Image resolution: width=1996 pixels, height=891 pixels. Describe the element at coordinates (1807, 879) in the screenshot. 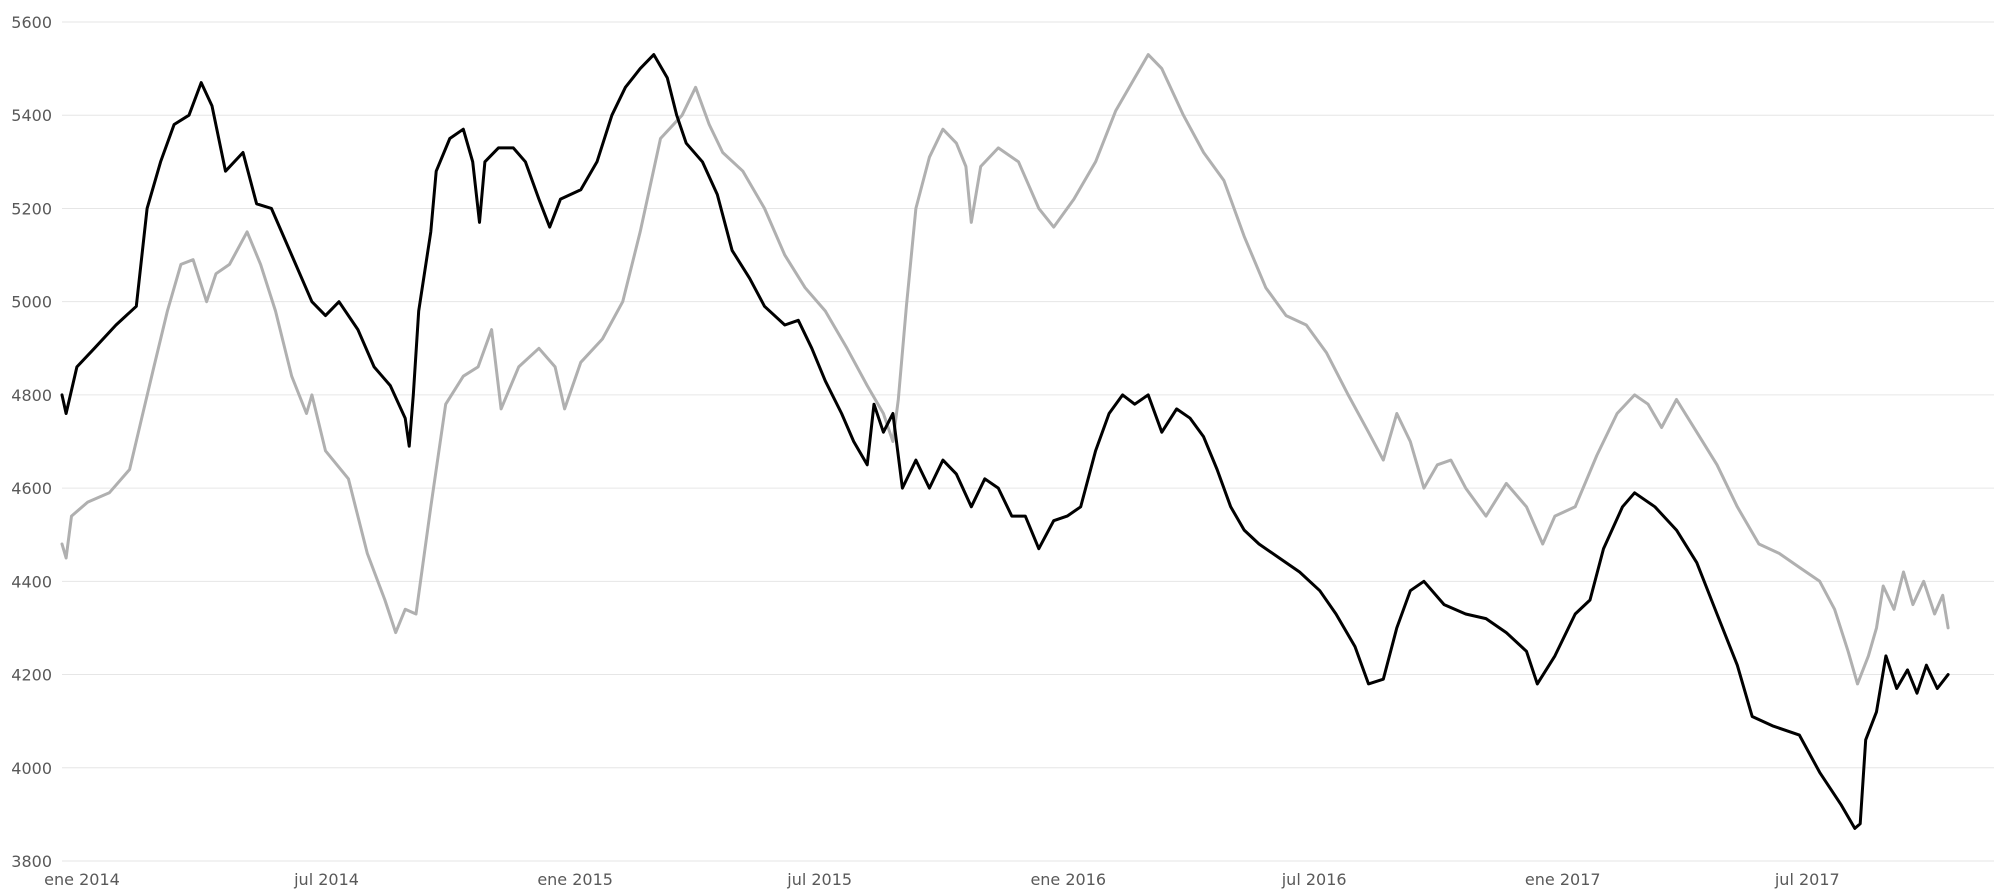

I see `x-tick-label: jul 2017` at that location.